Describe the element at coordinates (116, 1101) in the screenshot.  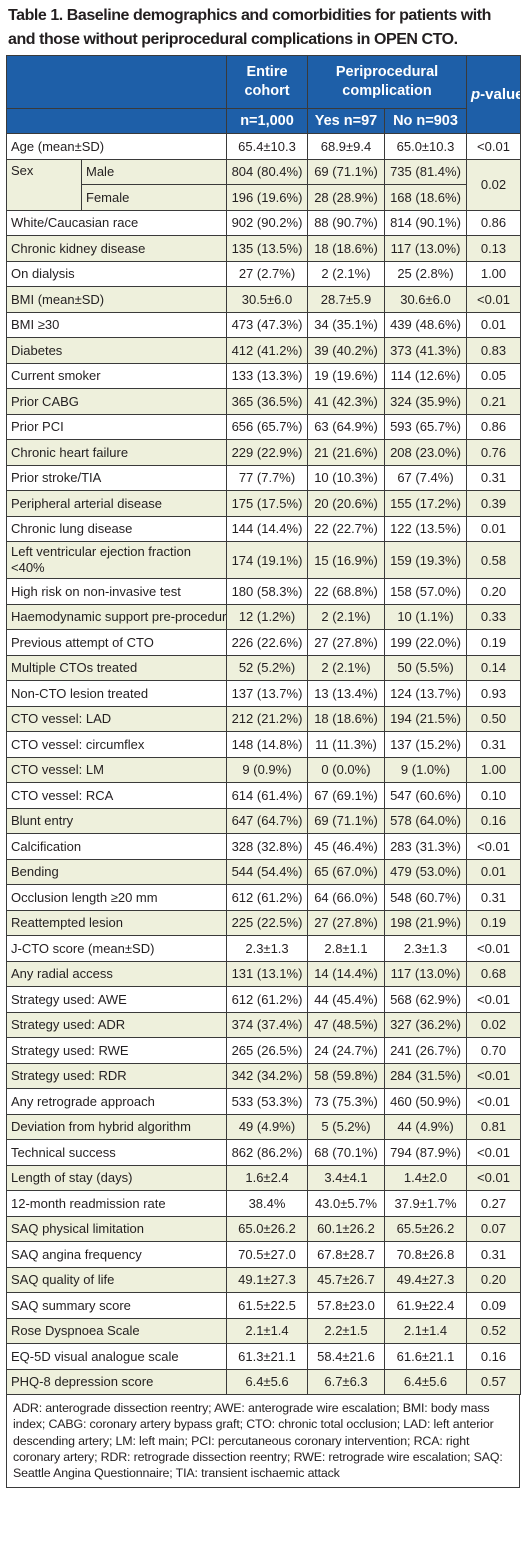
I see `row-label: Any retrograde approach` at that location.